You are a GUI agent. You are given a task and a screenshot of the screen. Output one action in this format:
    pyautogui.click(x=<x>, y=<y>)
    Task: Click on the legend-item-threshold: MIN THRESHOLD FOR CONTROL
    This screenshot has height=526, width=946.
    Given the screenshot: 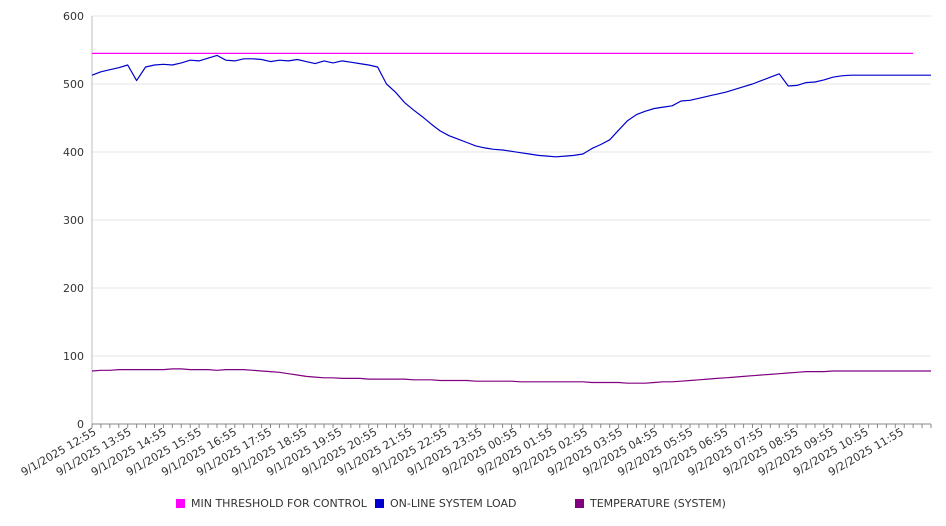 What is the action you would take?
    pyautogui.click(x=271, y=503)
    